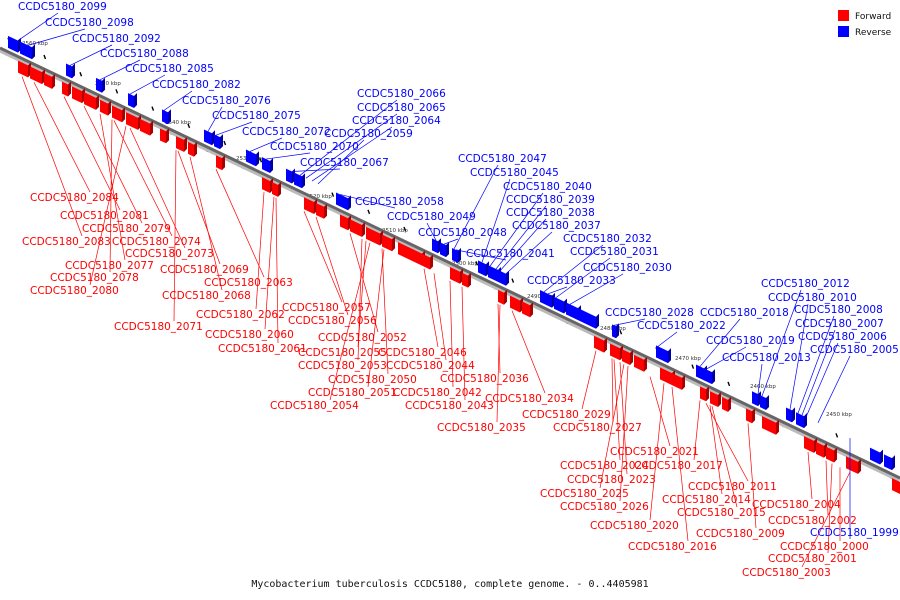 The height and width of the screenshot is (600, 900). I want to click on reverse-gene-label: CCDC5180_2049, so click(431, 217).